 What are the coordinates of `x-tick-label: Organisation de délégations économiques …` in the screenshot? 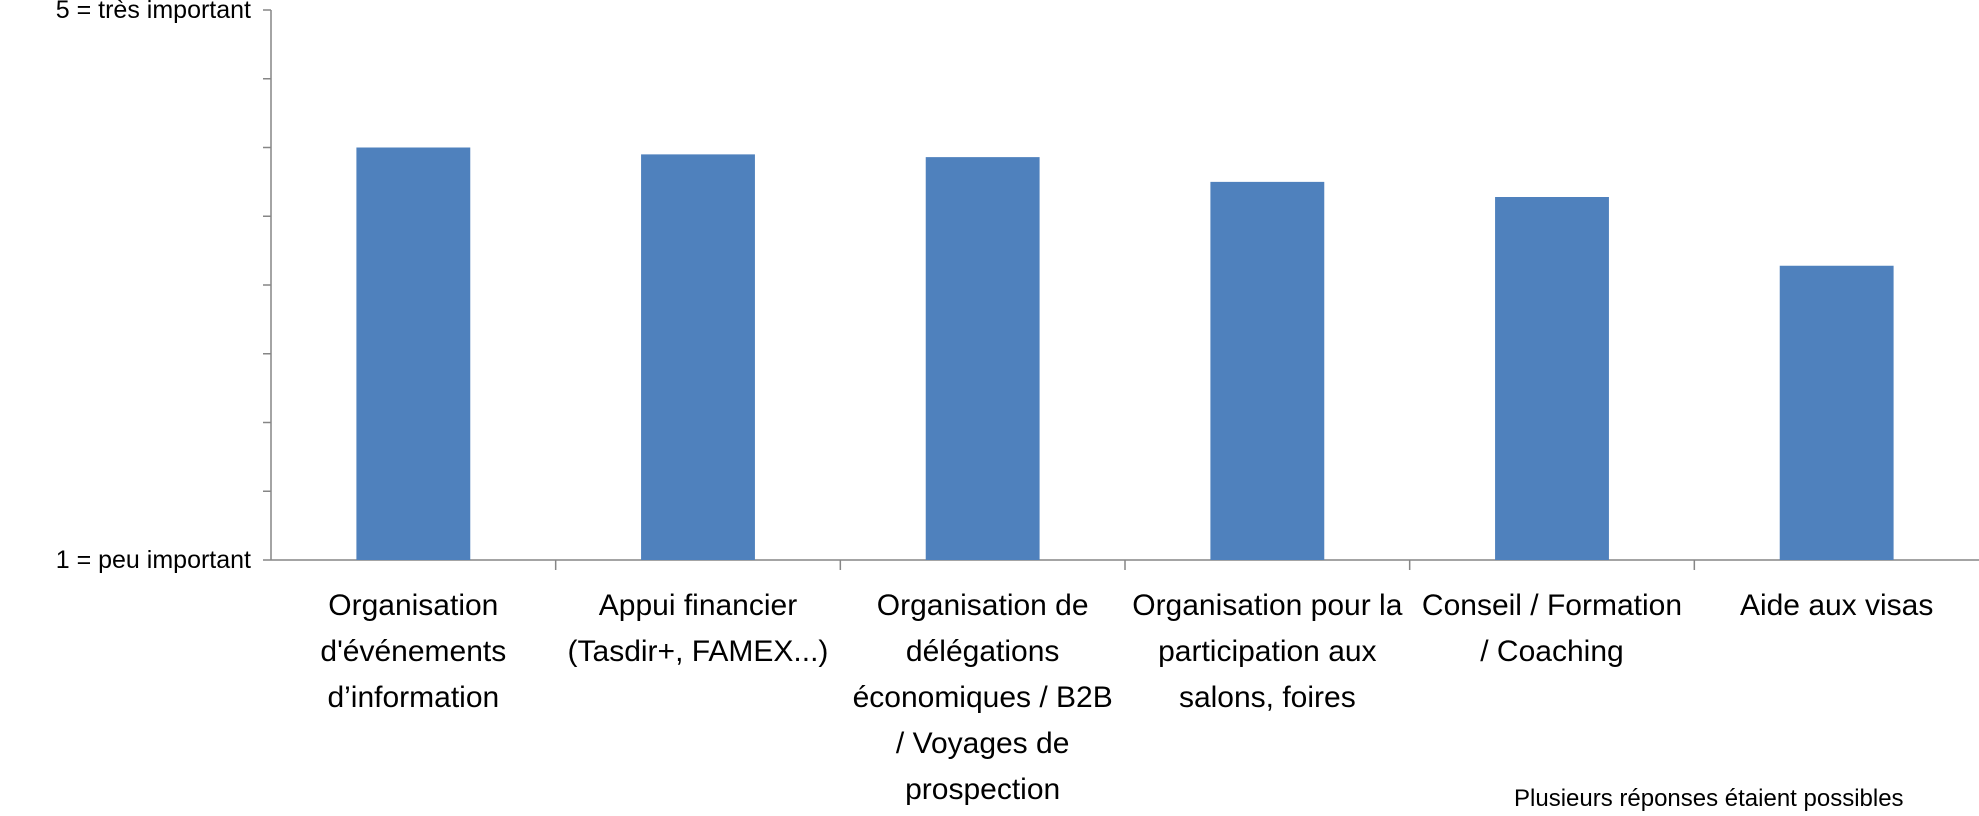 It's located at (982, 697).